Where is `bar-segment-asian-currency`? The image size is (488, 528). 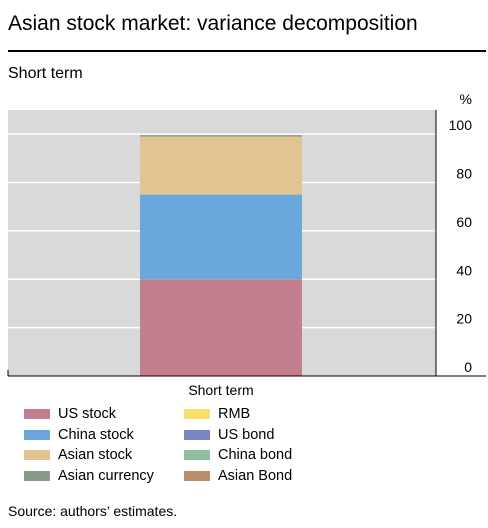
bar-segment-asian-currency is located at coordinates (221, 136).